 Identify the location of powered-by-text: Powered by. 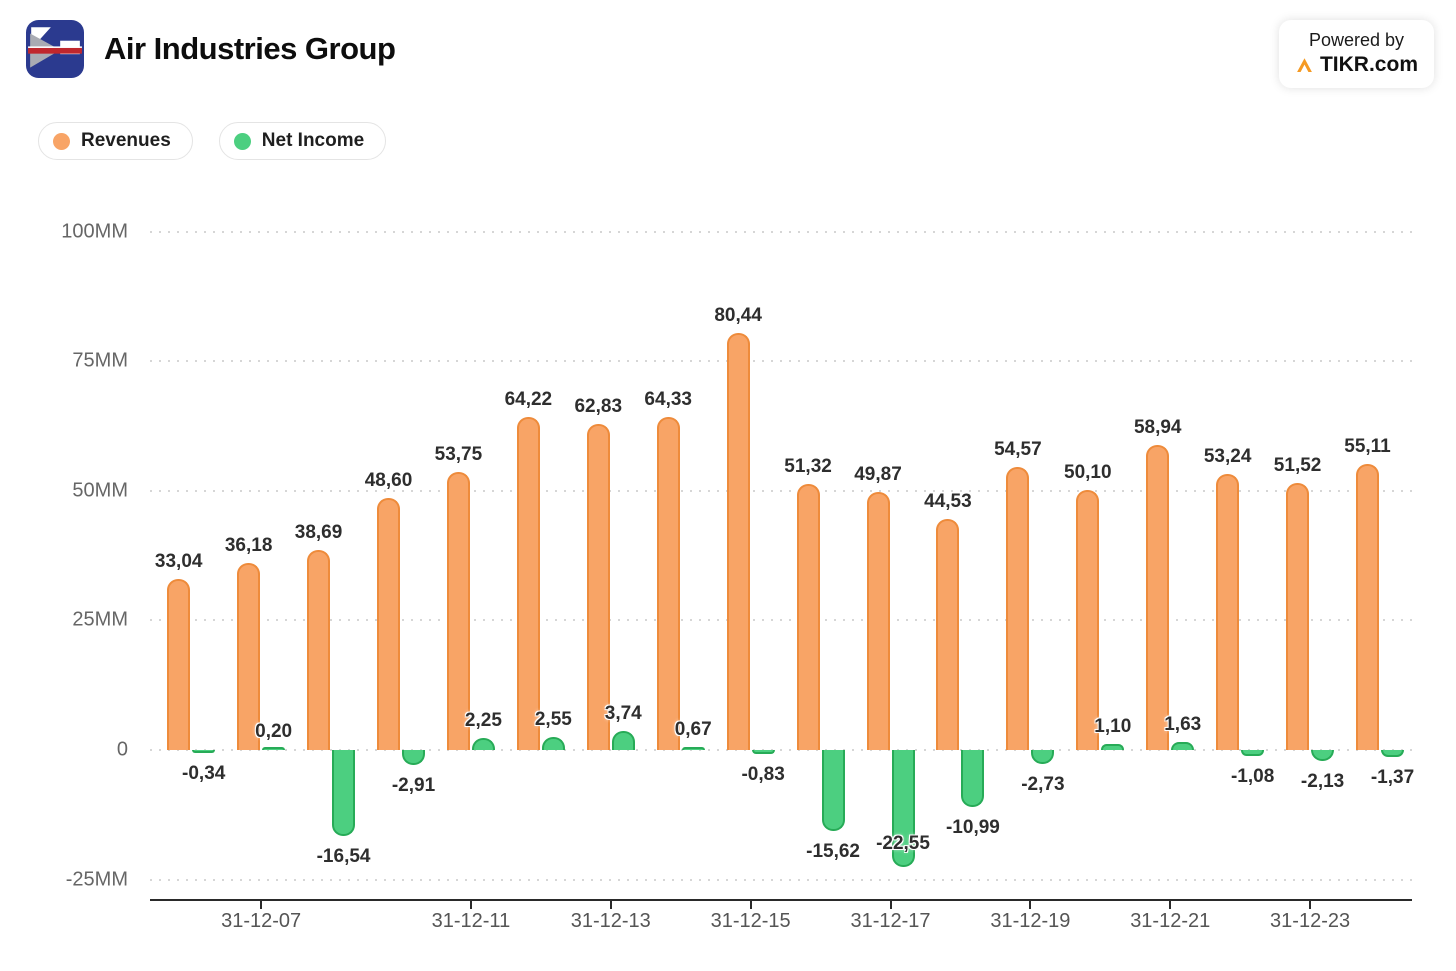
(1356, 40).